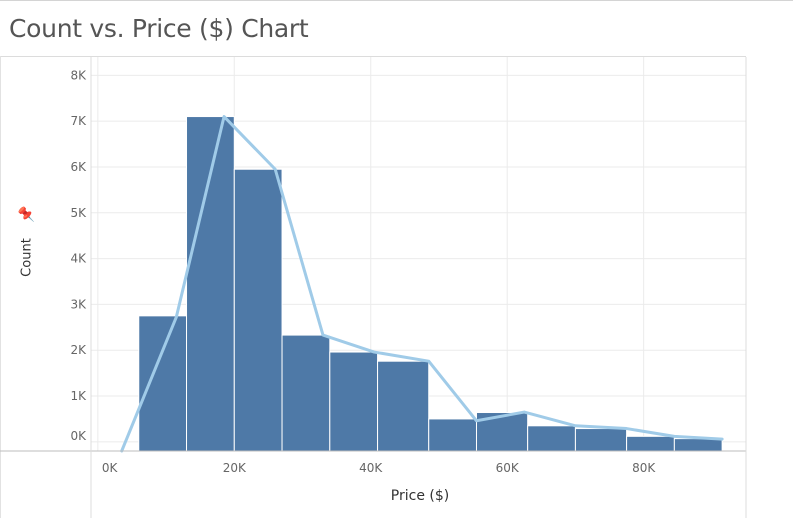 Image resolution: width=793 pixels, height=518 pixels. Describe the element at coordinates (78, 304) in the screenshot. I see `y-tick-label: 3K` at that location.